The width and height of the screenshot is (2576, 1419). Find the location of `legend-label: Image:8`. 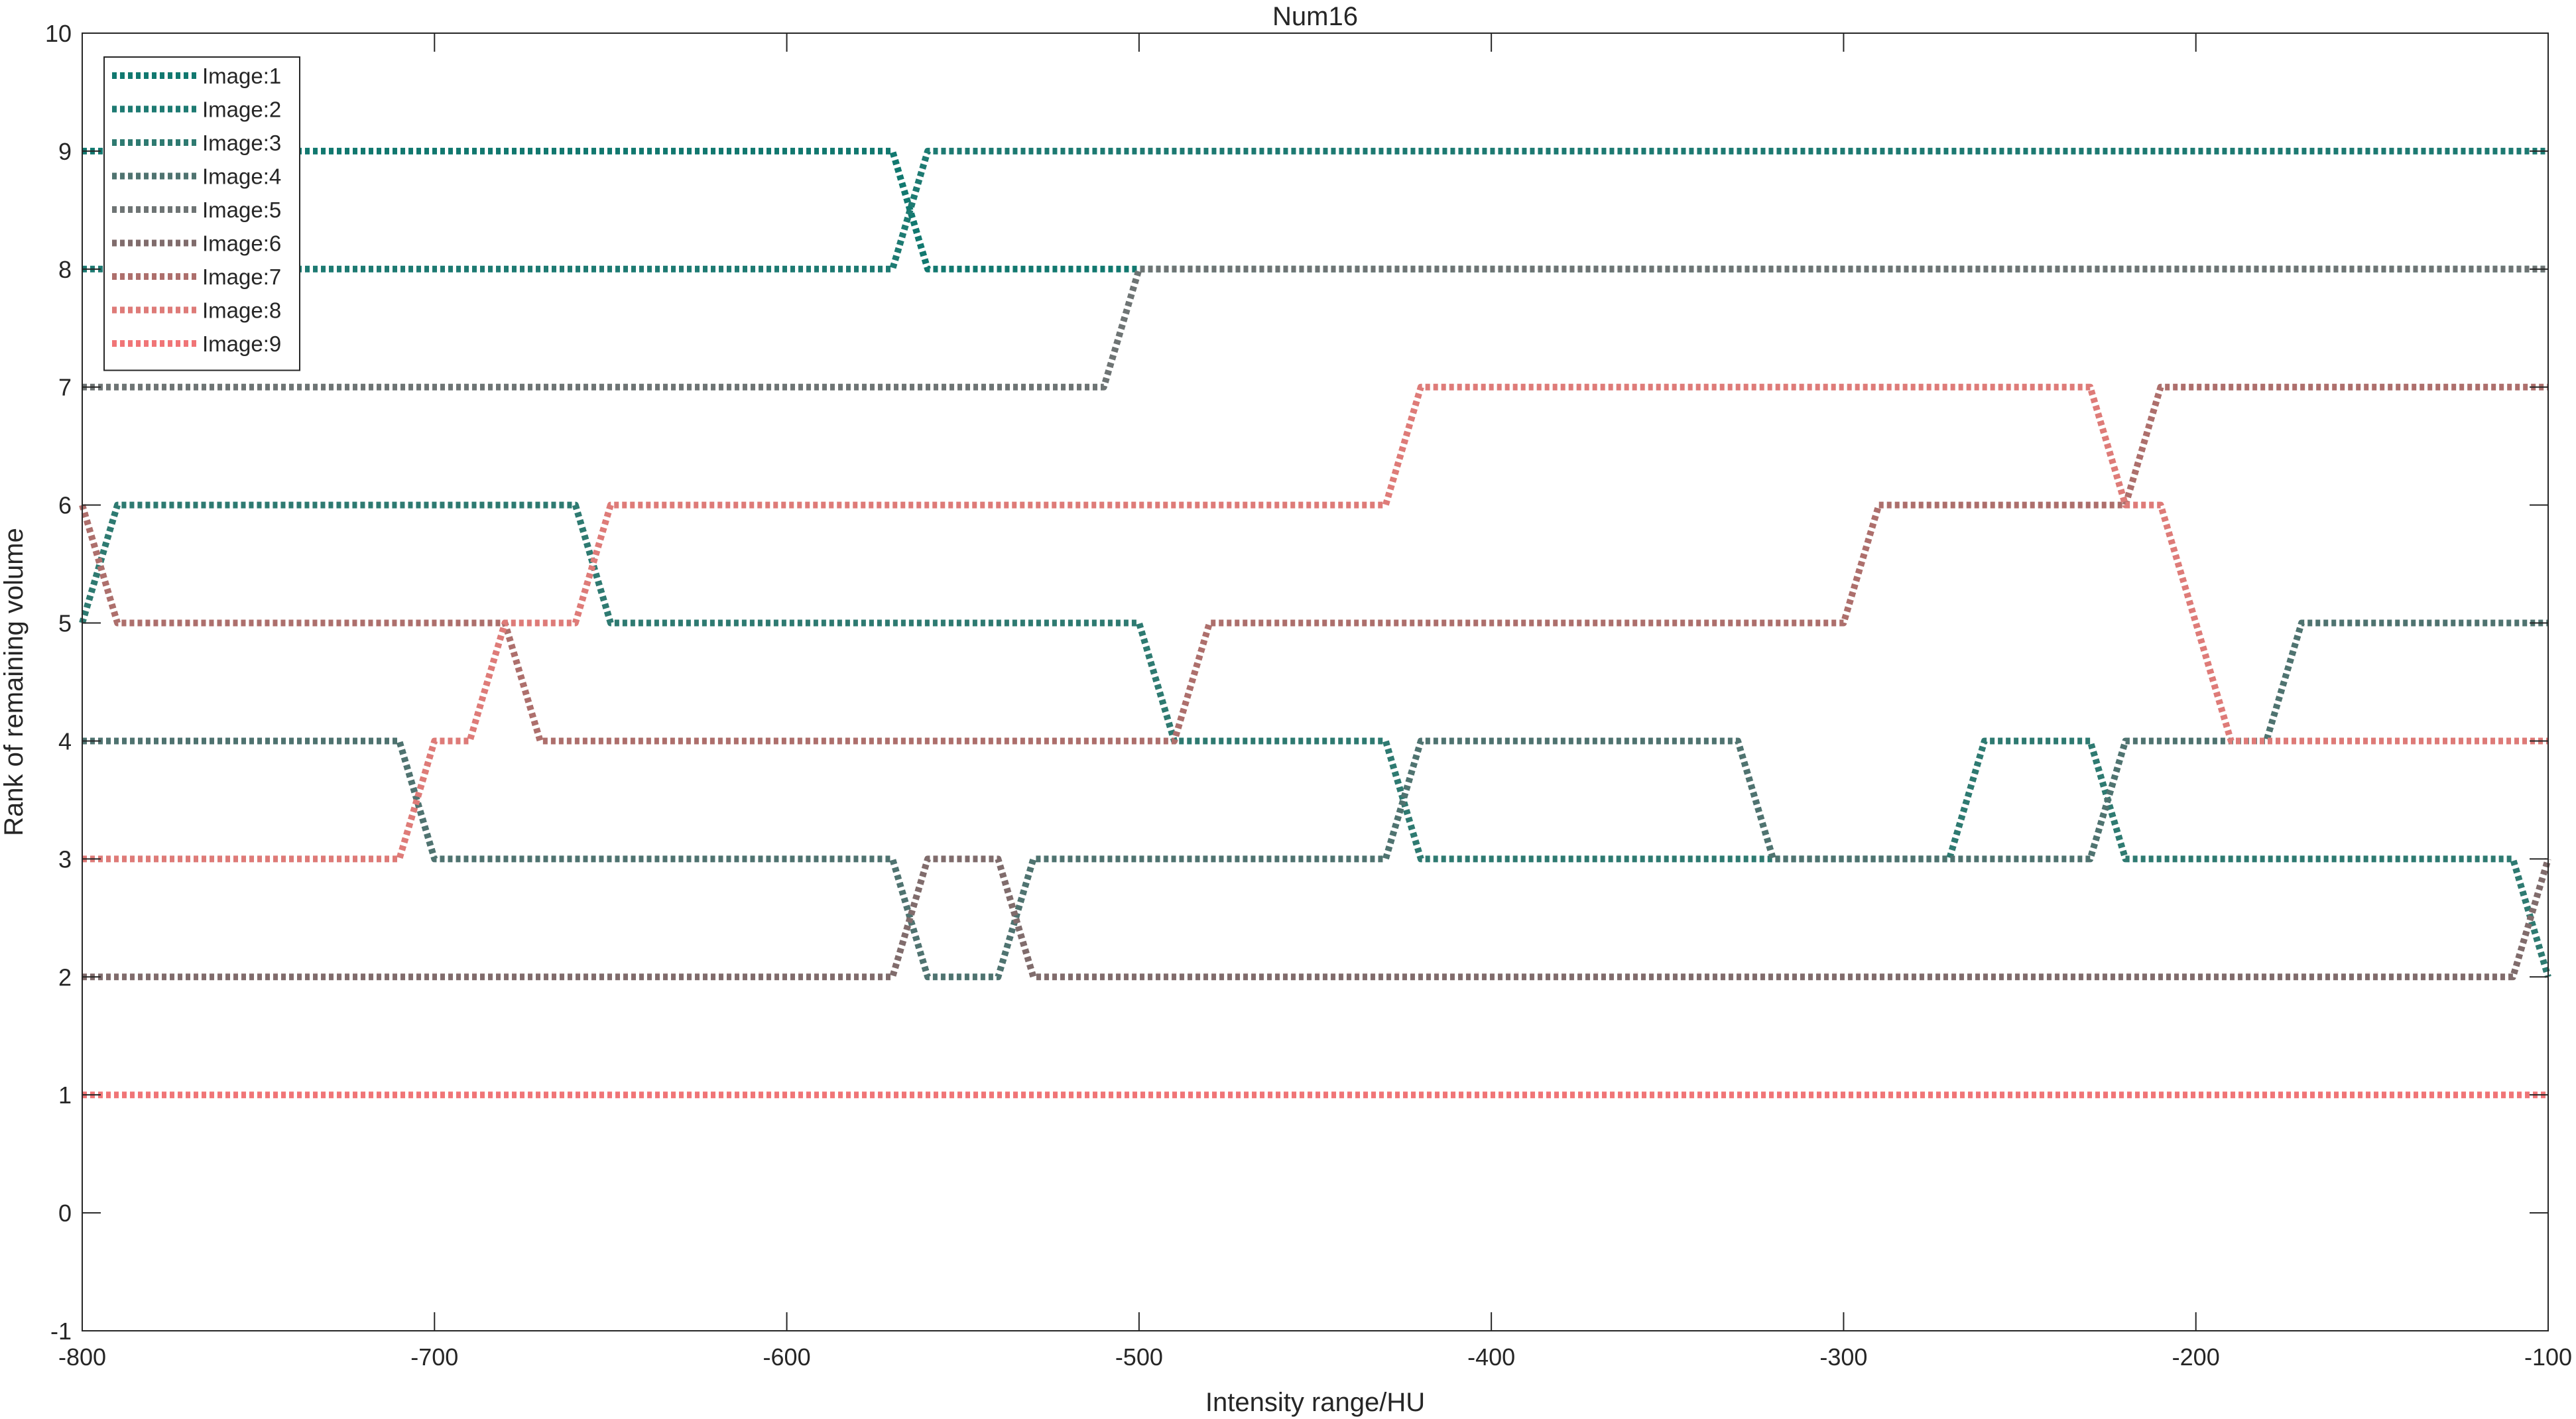

legend-label: Image:8 is located at coordinates (241, 310).